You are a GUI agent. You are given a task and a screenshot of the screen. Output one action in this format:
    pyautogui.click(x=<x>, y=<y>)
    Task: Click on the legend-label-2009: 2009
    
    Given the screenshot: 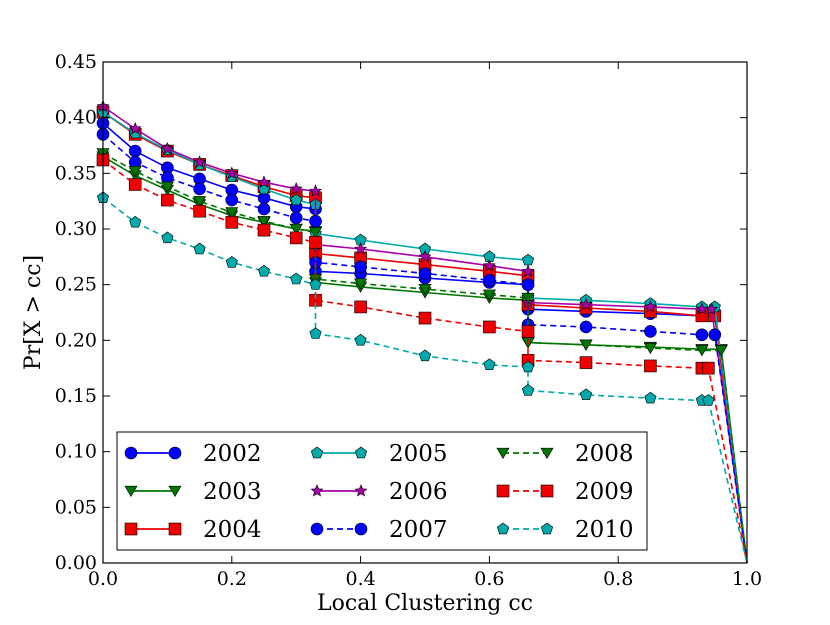 What is the action you would take?
    pyautogui.click(x=604, y=492)
    